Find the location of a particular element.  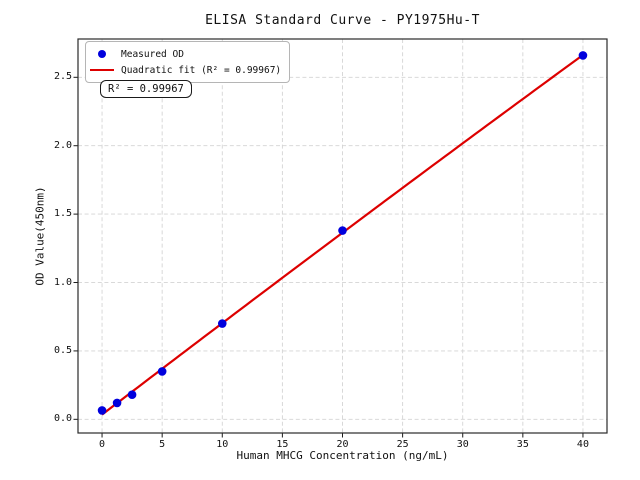

legend: Measured OD Quadratic fit (R² = 0.99967) is located at coordinates (188, 62).